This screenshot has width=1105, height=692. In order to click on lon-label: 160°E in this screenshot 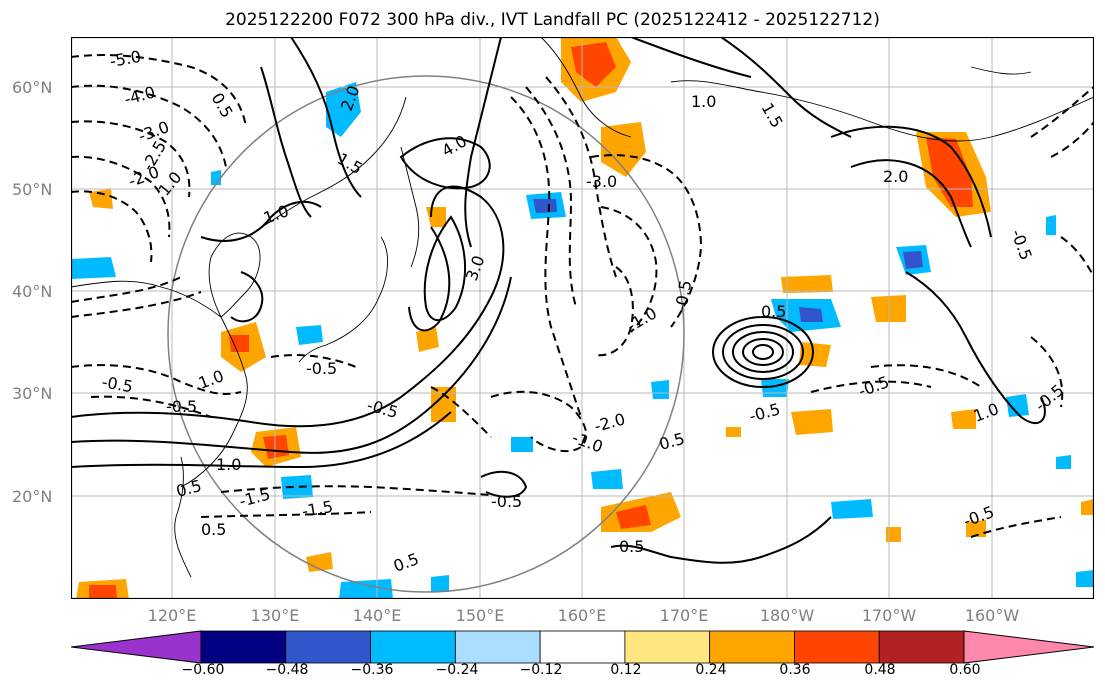, I will do `click(582, 615)`.